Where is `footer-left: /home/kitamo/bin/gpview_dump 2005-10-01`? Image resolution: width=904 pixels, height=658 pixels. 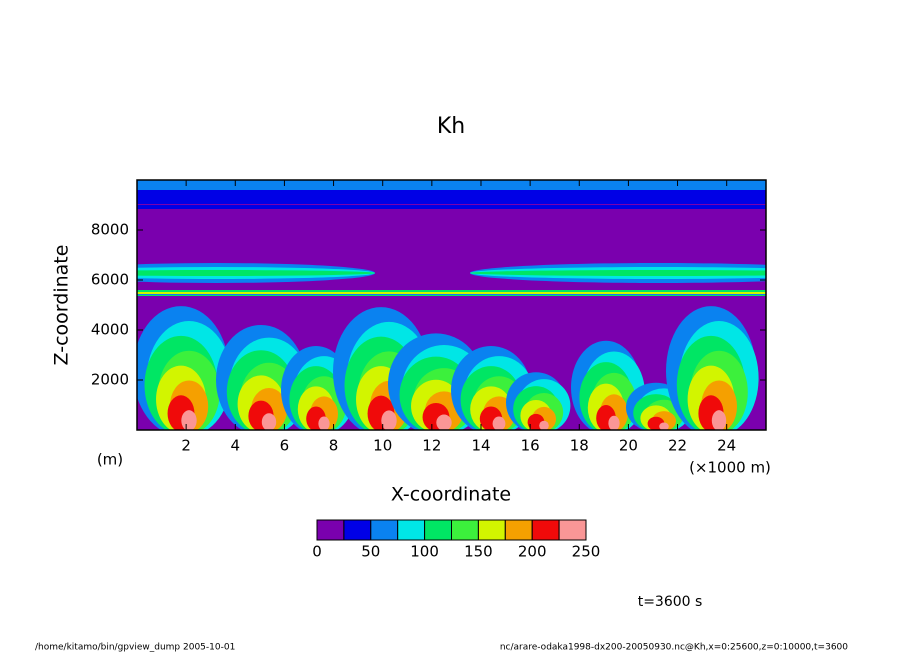 footer-left: /home/kitamo/bin/gpview_dump 2005-10-01 is located at coordinates (135, 648).